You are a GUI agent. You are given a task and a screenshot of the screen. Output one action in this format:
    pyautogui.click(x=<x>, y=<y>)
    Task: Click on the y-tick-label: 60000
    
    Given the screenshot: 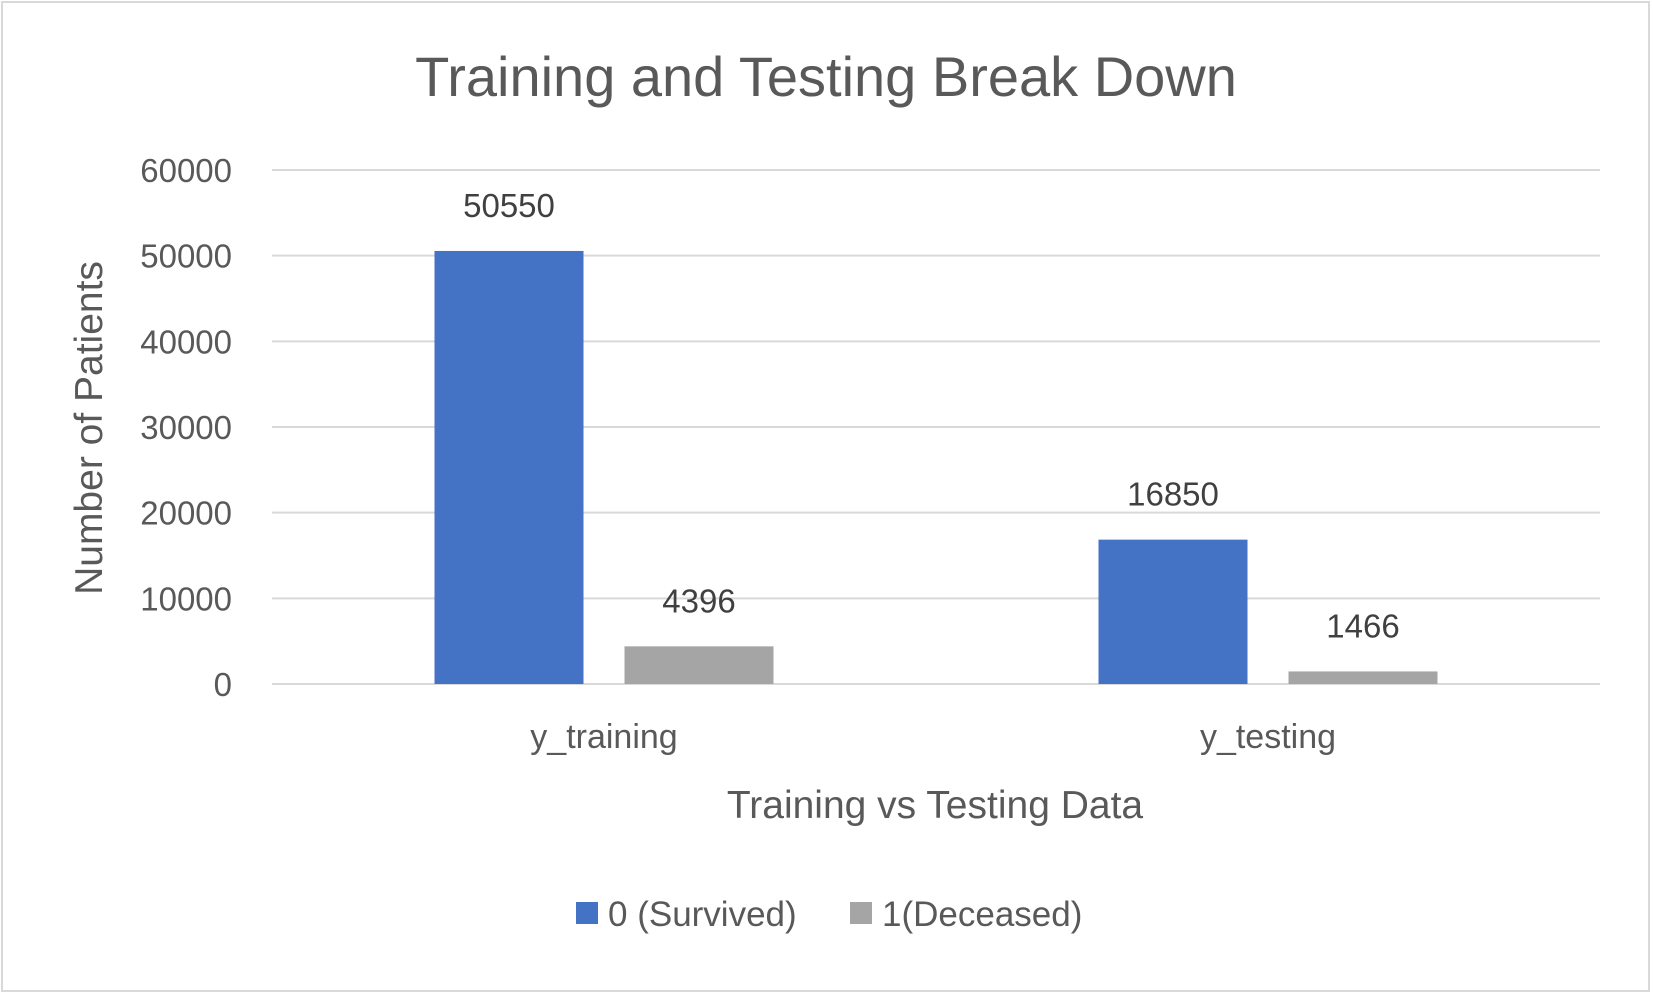 What is the action you would take?
    pyautogui.click(x=186, y=170)
    